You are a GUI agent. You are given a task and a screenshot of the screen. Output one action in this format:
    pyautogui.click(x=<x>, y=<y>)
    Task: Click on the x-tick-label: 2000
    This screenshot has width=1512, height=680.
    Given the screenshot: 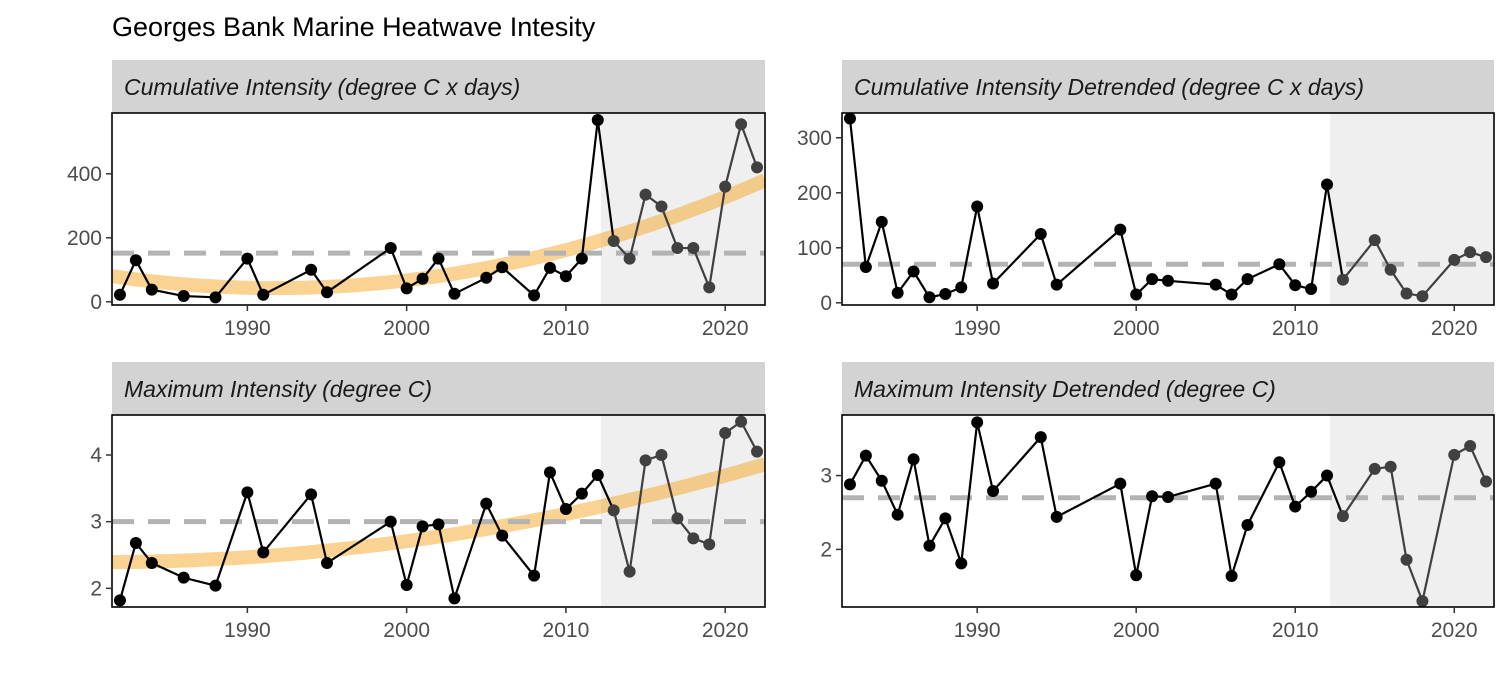 What is the action you would take?
    pyautogui.click(x=1136, y=328)
    